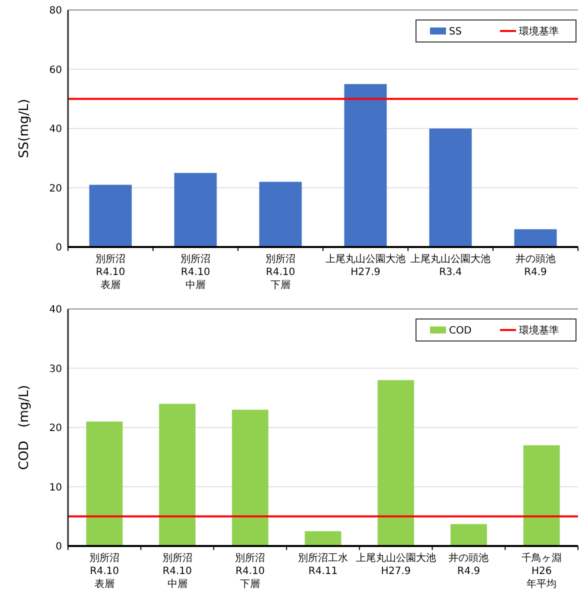 The image size is (584, 614). Describe the element at coordinates (24, 128) in the screenshot. I see `y-axis-title: SS(mg/L)` at that location.